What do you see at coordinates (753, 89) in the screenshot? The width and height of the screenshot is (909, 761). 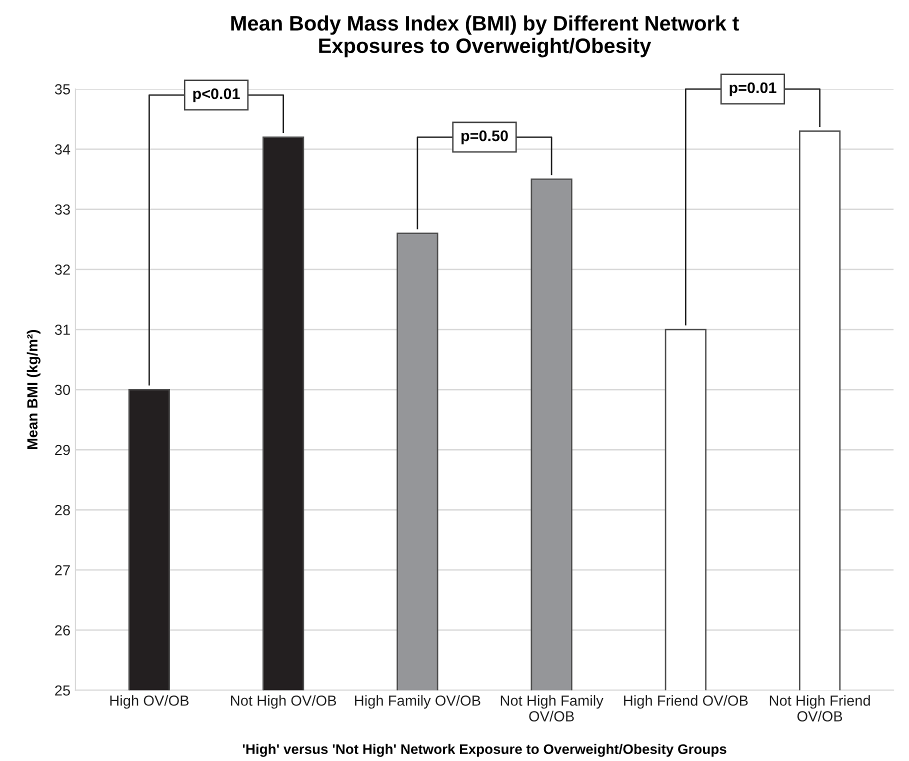 I see `annotation: p=0.01` at bounding box center [753, 89].